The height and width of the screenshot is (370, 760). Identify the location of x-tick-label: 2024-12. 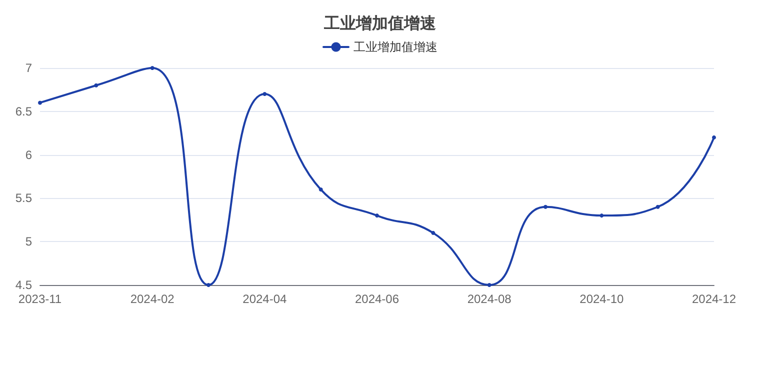
(714, 299).